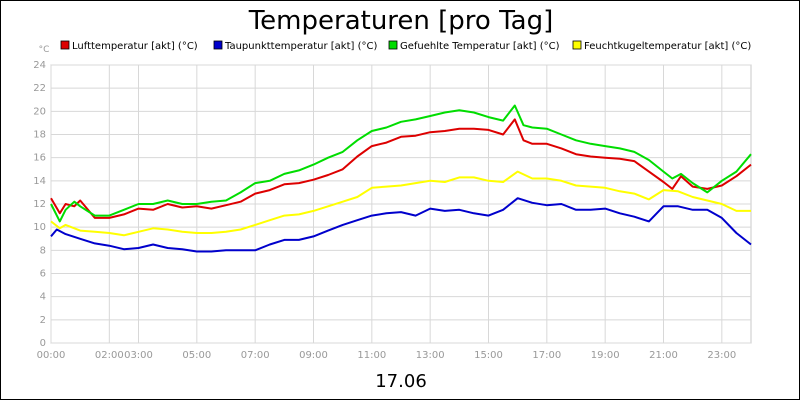 The height and width of the screenshot is (400, 800). What do you see at coordinates (43, 297) in the screenshot?
I see `y-tick-label: 4` at bounding box center [43, 297].